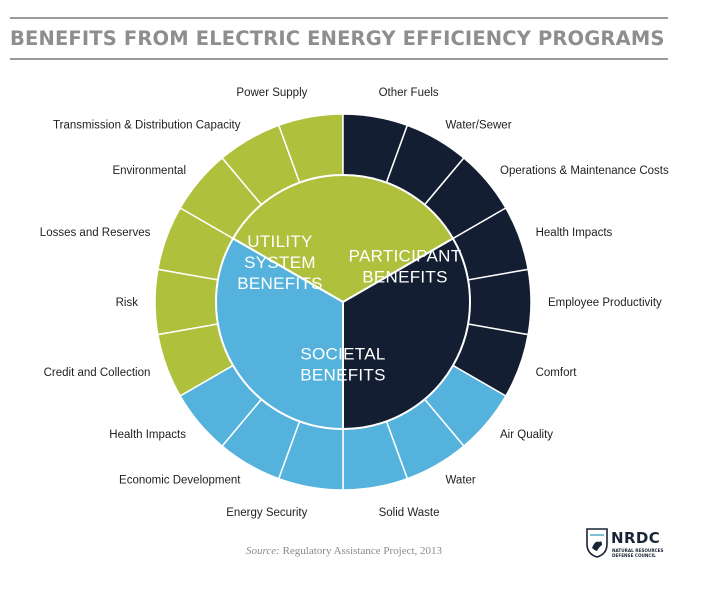  I want to click on label-societal-air-quality: Air Quality, so click(526, 435).